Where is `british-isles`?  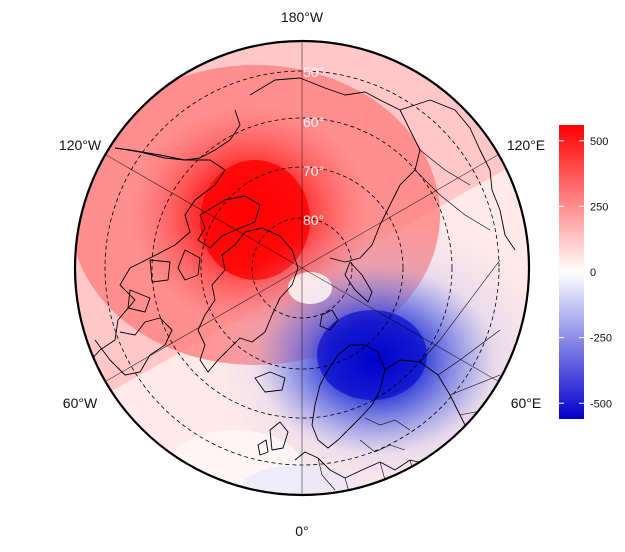 british-isles is located at coordinates (273, 438).